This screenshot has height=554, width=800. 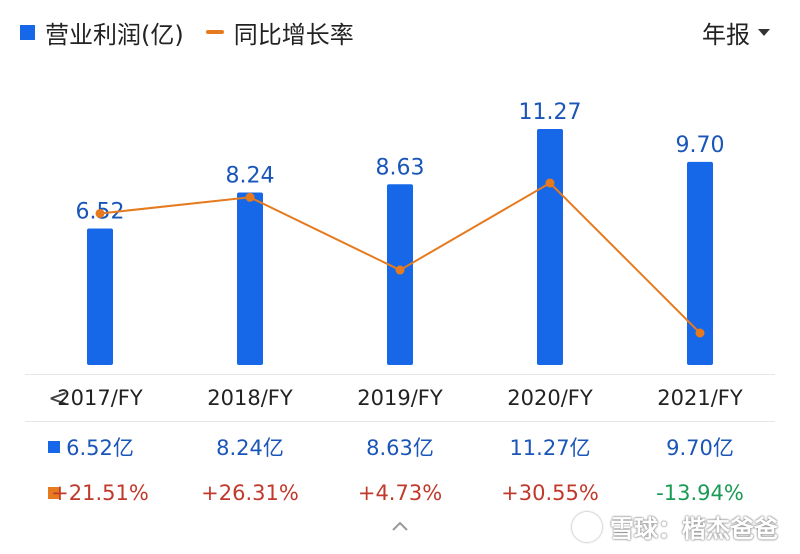 I want to click on profit-cell: 6.52亿, so click(x=100, y=448).